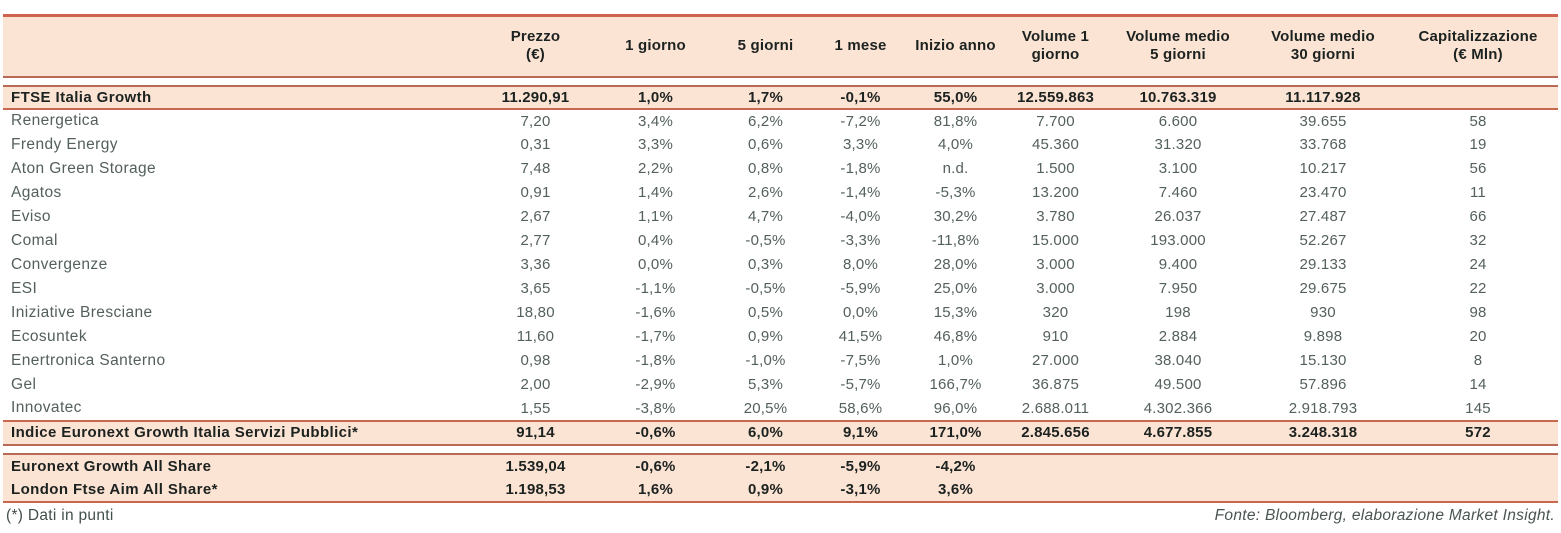 The height and width of the screenshot is (533, 1561). Describe the element at coordinates (1055, 312) in the screenshot. I see `cell: 320` at that location.